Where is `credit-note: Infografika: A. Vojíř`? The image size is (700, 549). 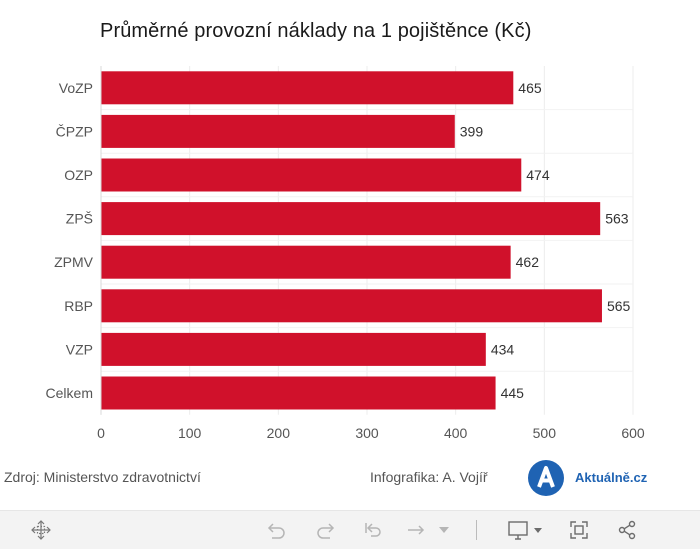 credit-note: Infografika: A. Vojíř is located at coordinates (429, 477).